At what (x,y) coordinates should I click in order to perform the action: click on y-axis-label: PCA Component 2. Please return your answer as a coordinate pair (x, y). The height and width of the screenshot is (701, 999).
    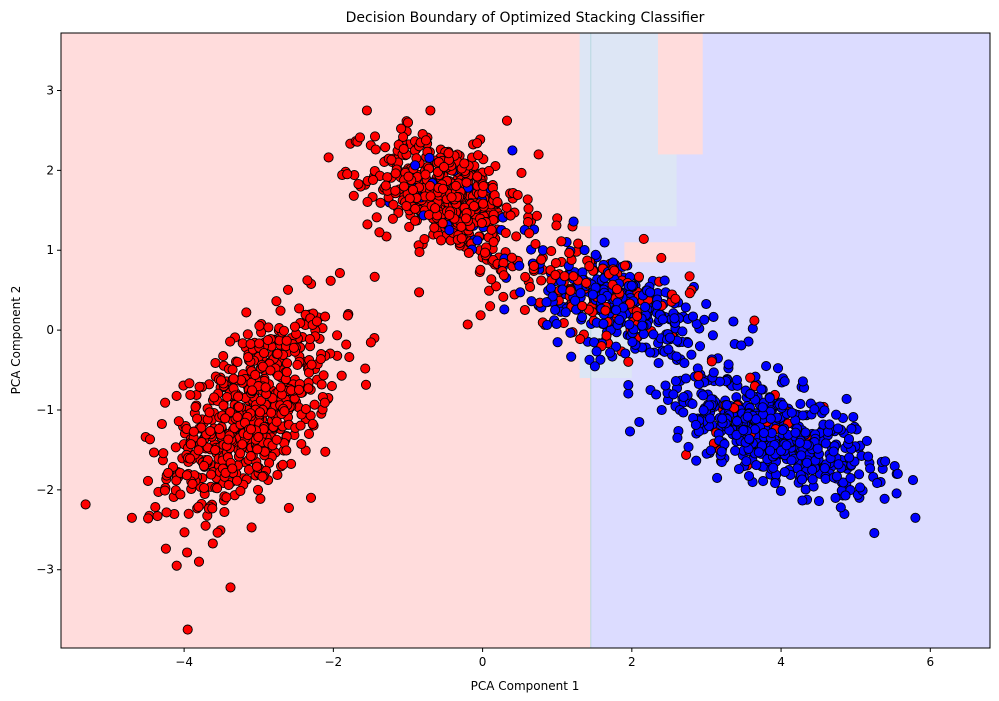
    Looking at the image, I should click on (16, 340).